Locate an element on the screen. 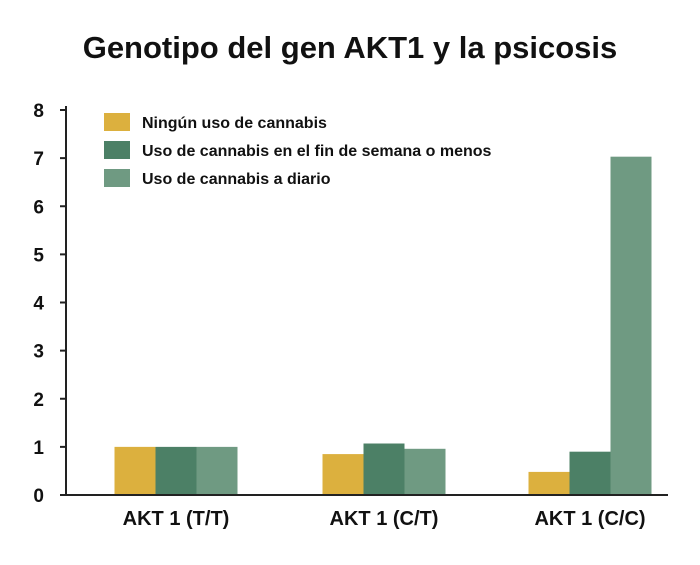 The width and height of the screenshot is (700, 565). x-tick-label: AKT 1 (C/C) is located at coordinates (589, 519).